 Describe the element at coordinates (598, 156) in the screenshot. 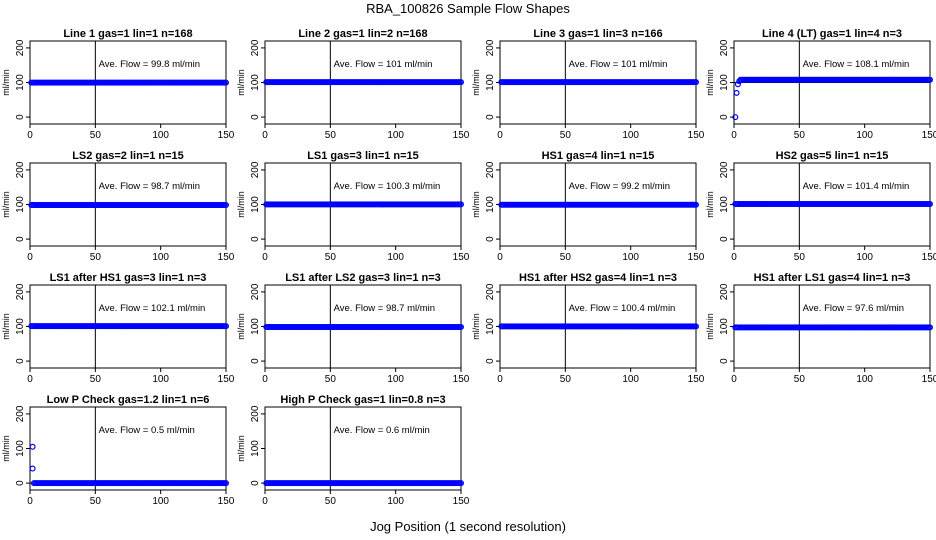

I see `panel-title: HS1 gas=4 lin=1 n=15` at that location.